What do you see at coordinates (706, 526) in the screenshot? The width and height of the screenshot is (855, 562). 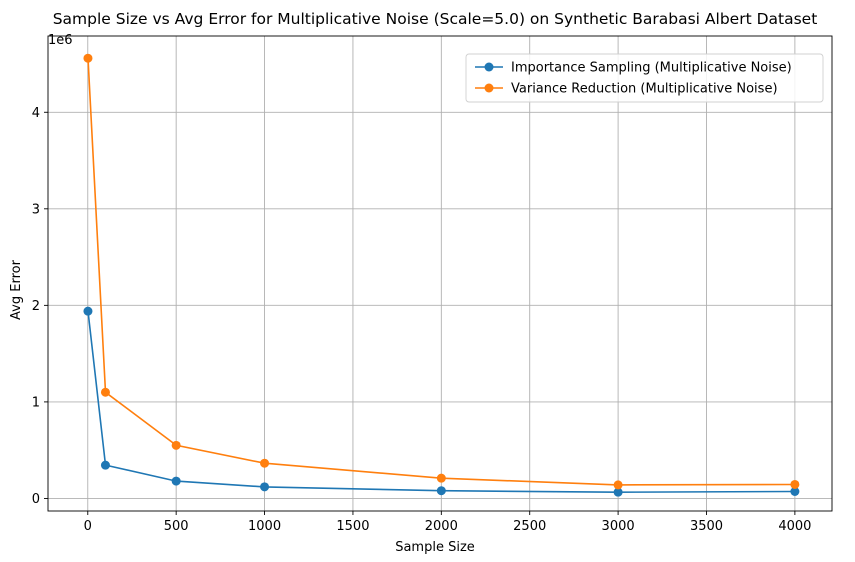 I see `x-tick-label: 3500` at bounding box center [706, 526].